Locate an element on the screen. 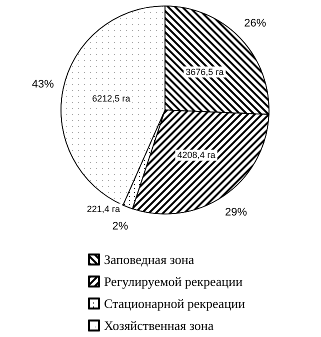 The width and height of the screenshot is (321, 337). text: 43% is located at coordinates (43, 84).